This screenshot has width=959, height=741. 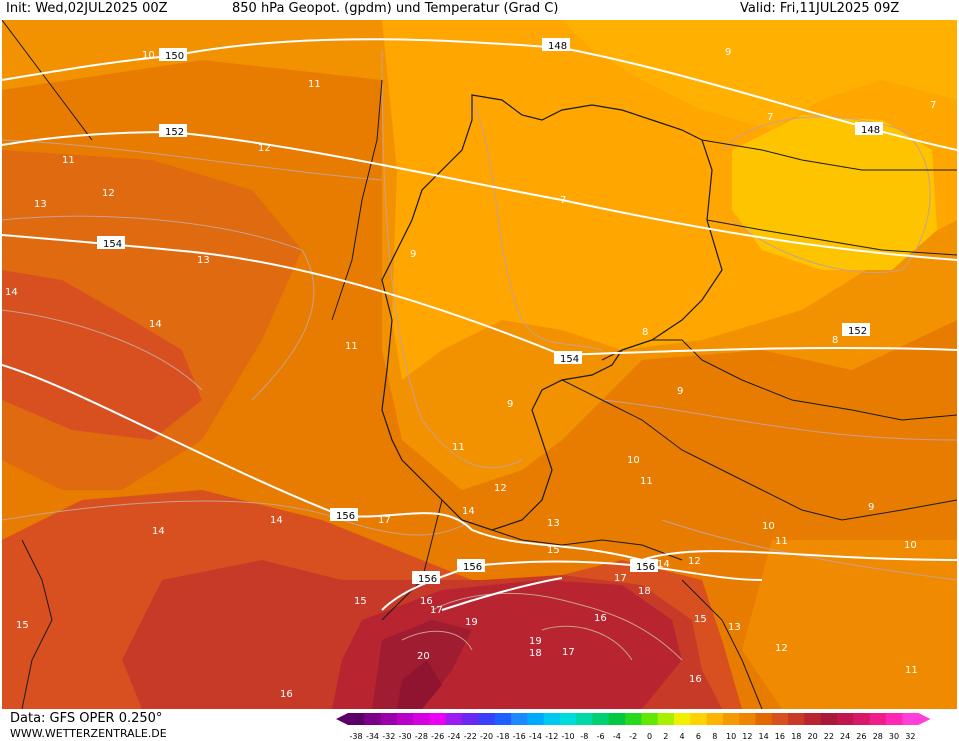 I want to click on temp-label-17-east-alps: 17, so click(x=620, y=578).